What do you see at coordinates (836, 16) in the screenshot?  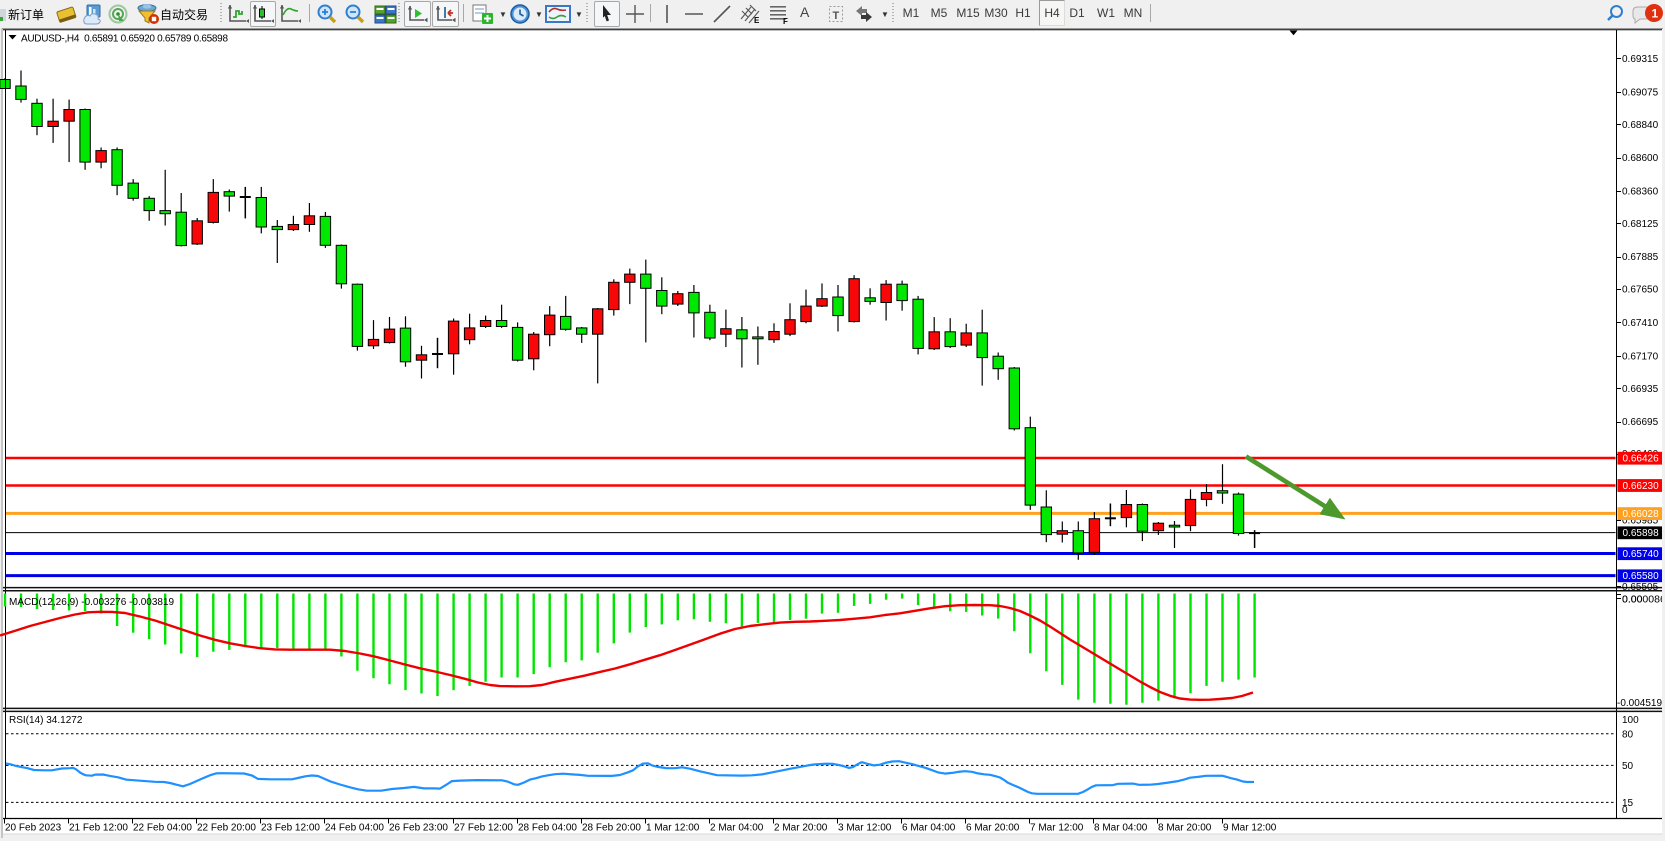 I see `svg-text: T` at bounding box center [836, 16].